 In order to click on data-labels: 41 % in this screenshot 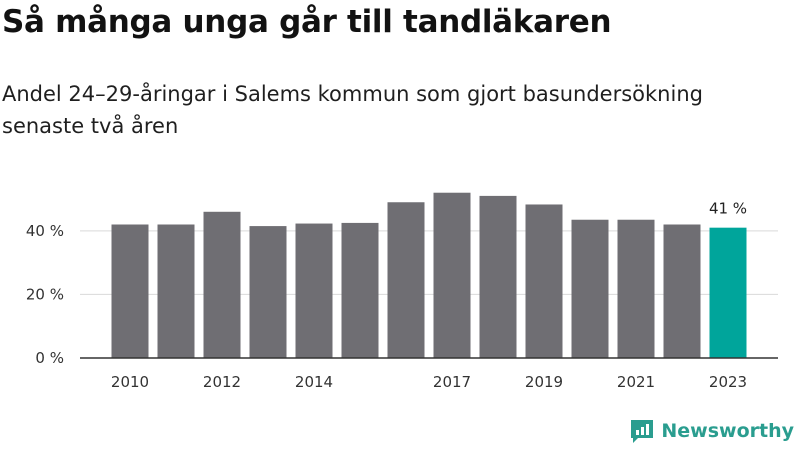, I will do `click(728, 209)`.